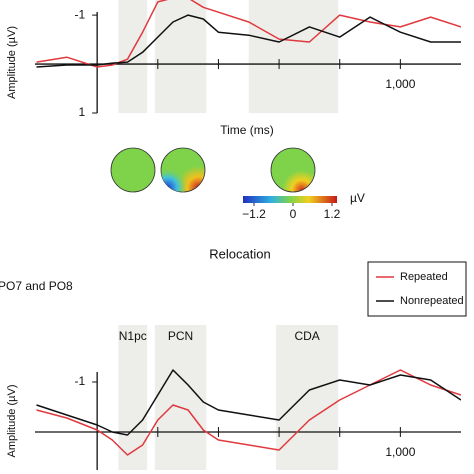  What do you see at coordinates (133, 336) in the screenshot?
I see `window-label: N1pc` at bounding box center [133, 336].